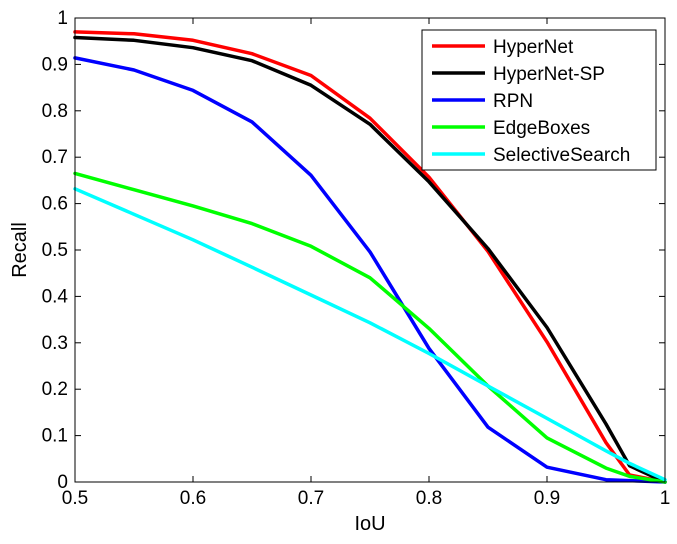 The width and height of the screenshot is (677, 544). I want to click on x-tick-label-3: 0.8, so click(429, 498).